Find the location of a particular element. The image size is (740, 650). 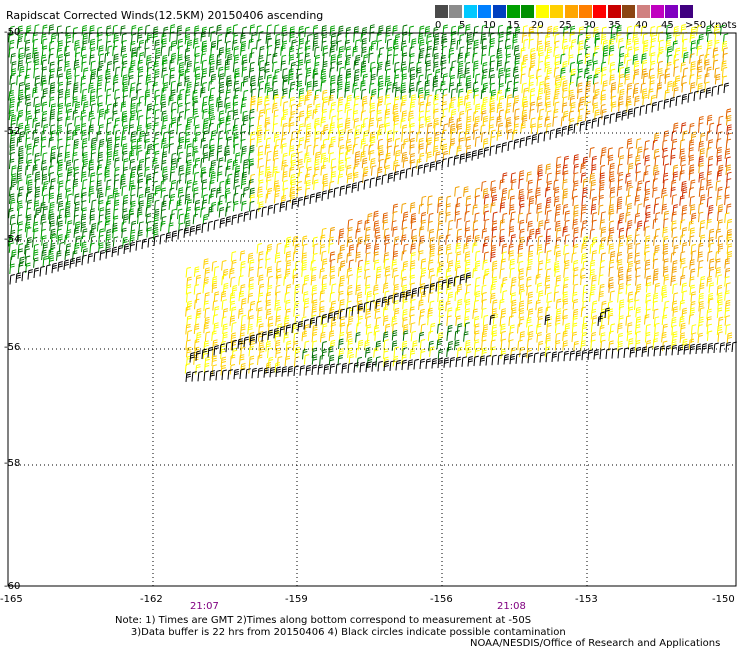

legend-swatch is located at coordinates (513, 11).